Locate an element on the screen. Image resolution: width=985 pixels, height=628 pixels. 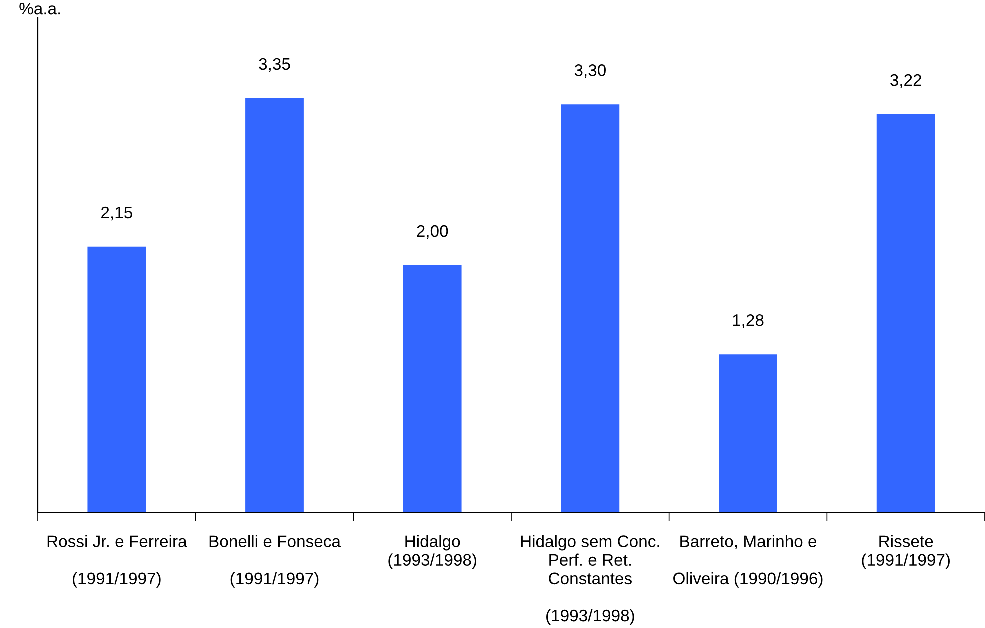
x-tick-label: Rissete (1991/1997) is located at coordinates (906, 552).